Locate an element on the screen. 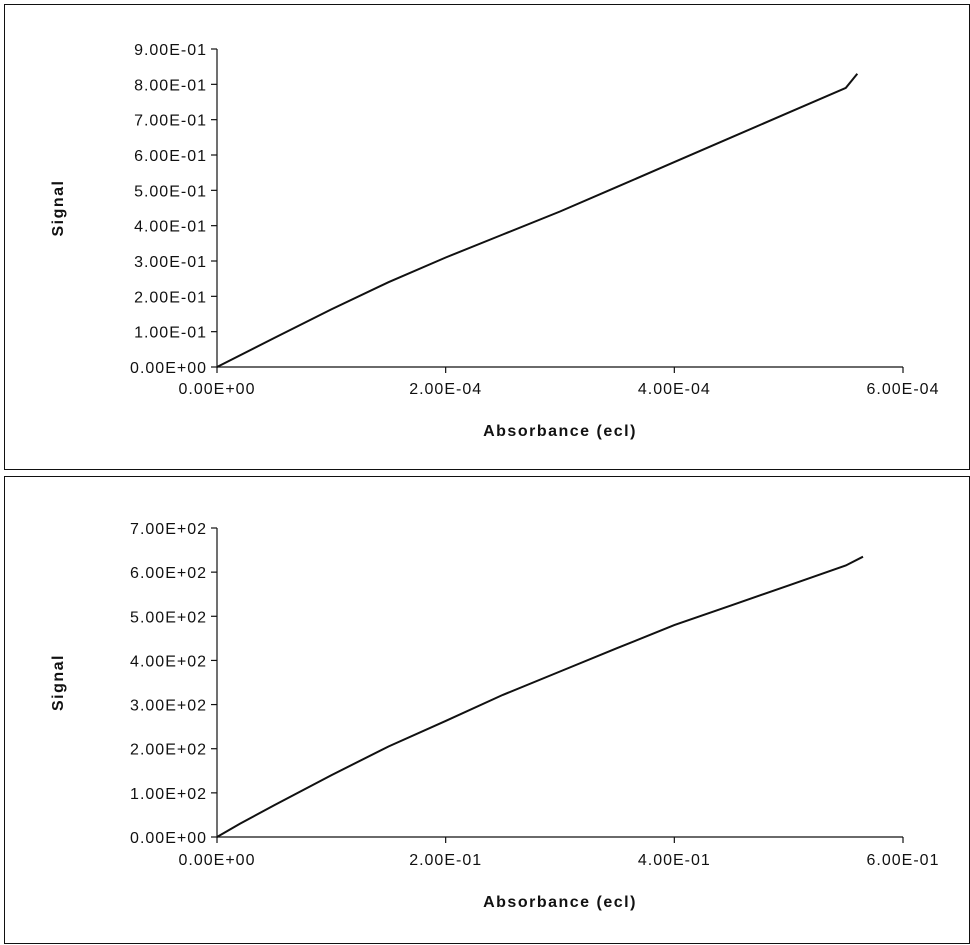  y-tick-label: 7.00E+02 is located at coordinates (168, 529).